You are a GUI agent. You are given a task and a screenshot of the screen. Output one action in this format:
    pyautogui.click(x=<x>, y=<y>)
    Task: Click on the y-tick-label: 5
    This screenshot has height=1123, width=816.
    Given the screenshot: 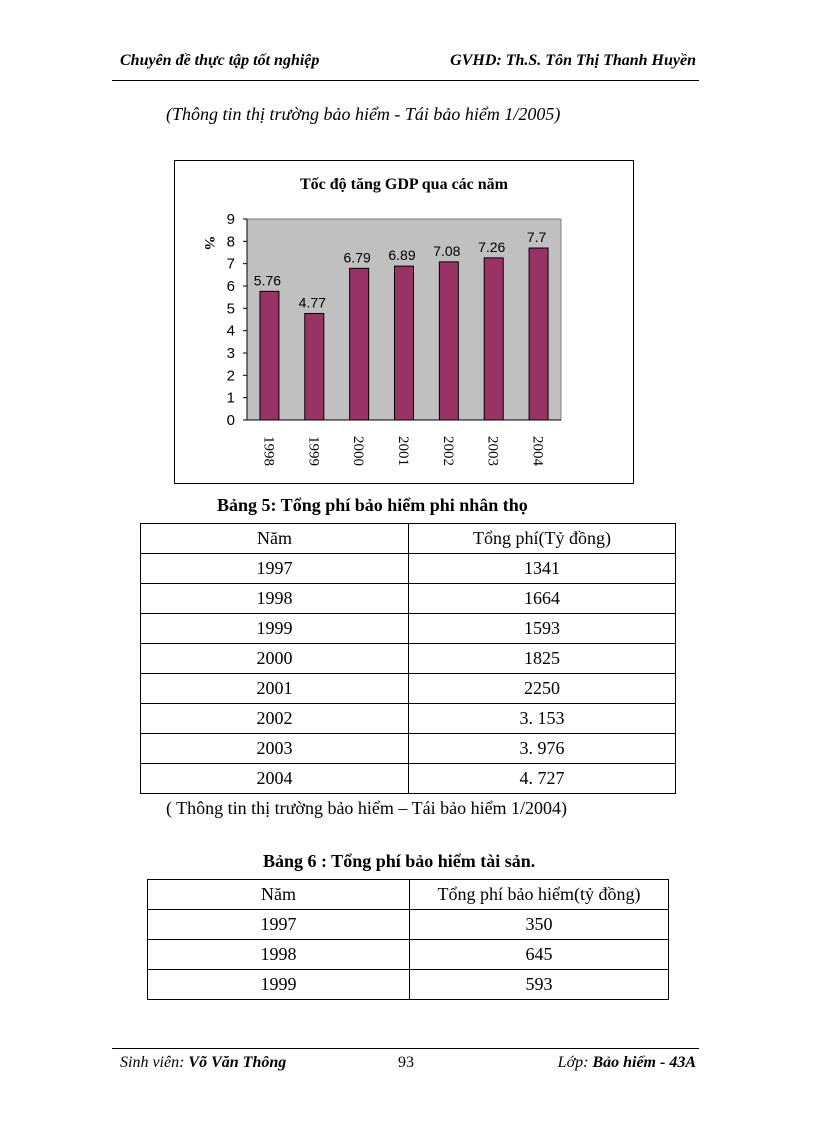 What is the action you would take?
    pyautogui.click(x=231, y=308)
    